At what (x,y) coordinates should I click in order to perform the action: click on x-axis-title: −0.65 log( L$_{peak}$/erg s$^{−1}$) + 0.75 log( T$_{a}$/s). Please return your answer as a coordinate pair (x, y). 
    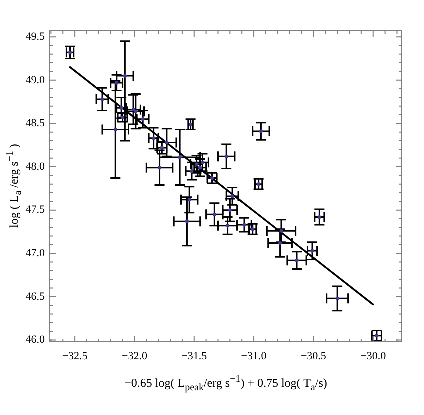
    Looking at the image, I should click on (226, 384).